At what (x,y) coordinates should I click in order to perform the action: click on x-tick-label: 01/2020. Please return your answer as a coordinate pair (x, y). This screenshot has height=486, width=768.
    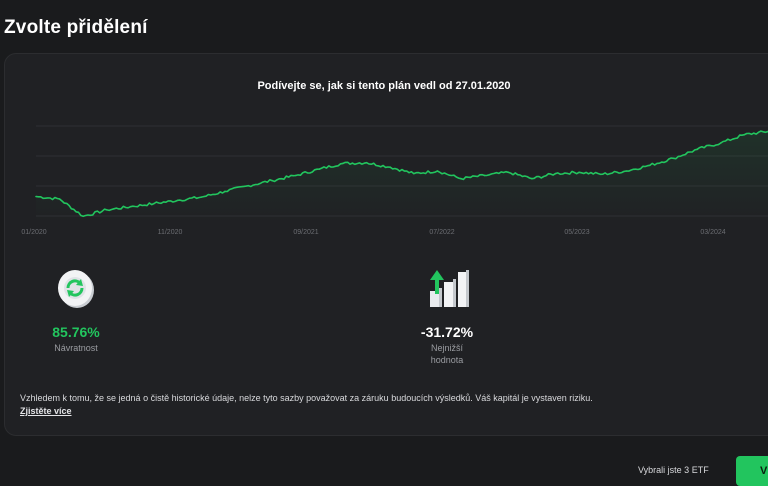
    Looking at the image, I should click on (33, 232).